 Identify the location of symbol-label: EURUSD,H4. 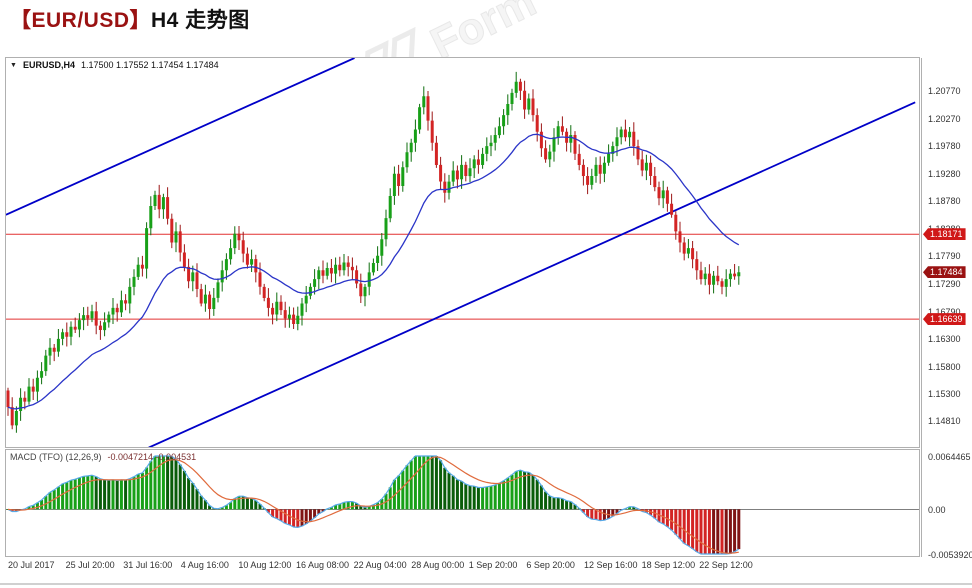
(48, 65).